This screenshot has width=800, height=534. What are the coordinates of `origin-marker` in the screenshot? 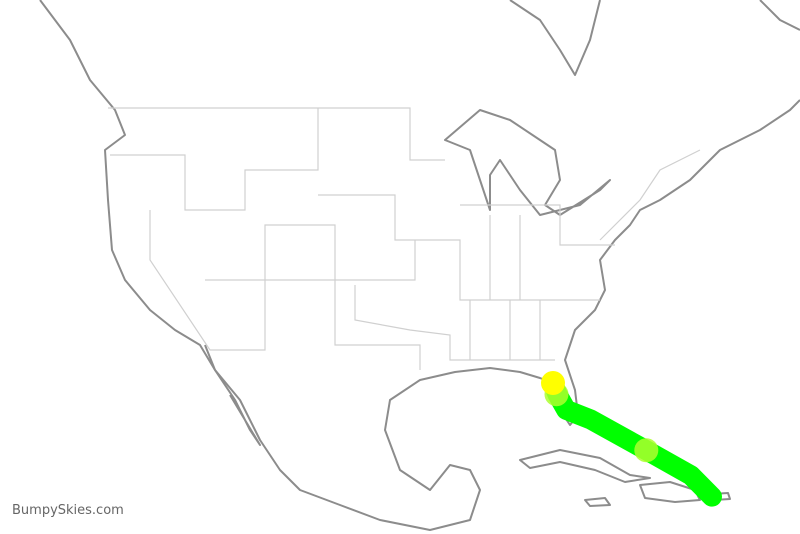 It's located at (553, 383).